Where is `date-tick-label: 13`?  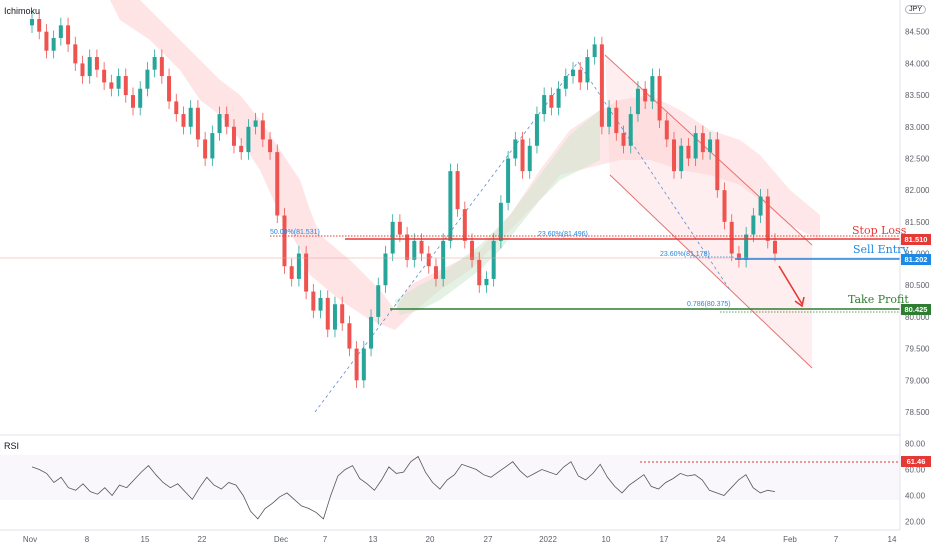 date-tick-label: 13 is located at coordinates (373, 539).